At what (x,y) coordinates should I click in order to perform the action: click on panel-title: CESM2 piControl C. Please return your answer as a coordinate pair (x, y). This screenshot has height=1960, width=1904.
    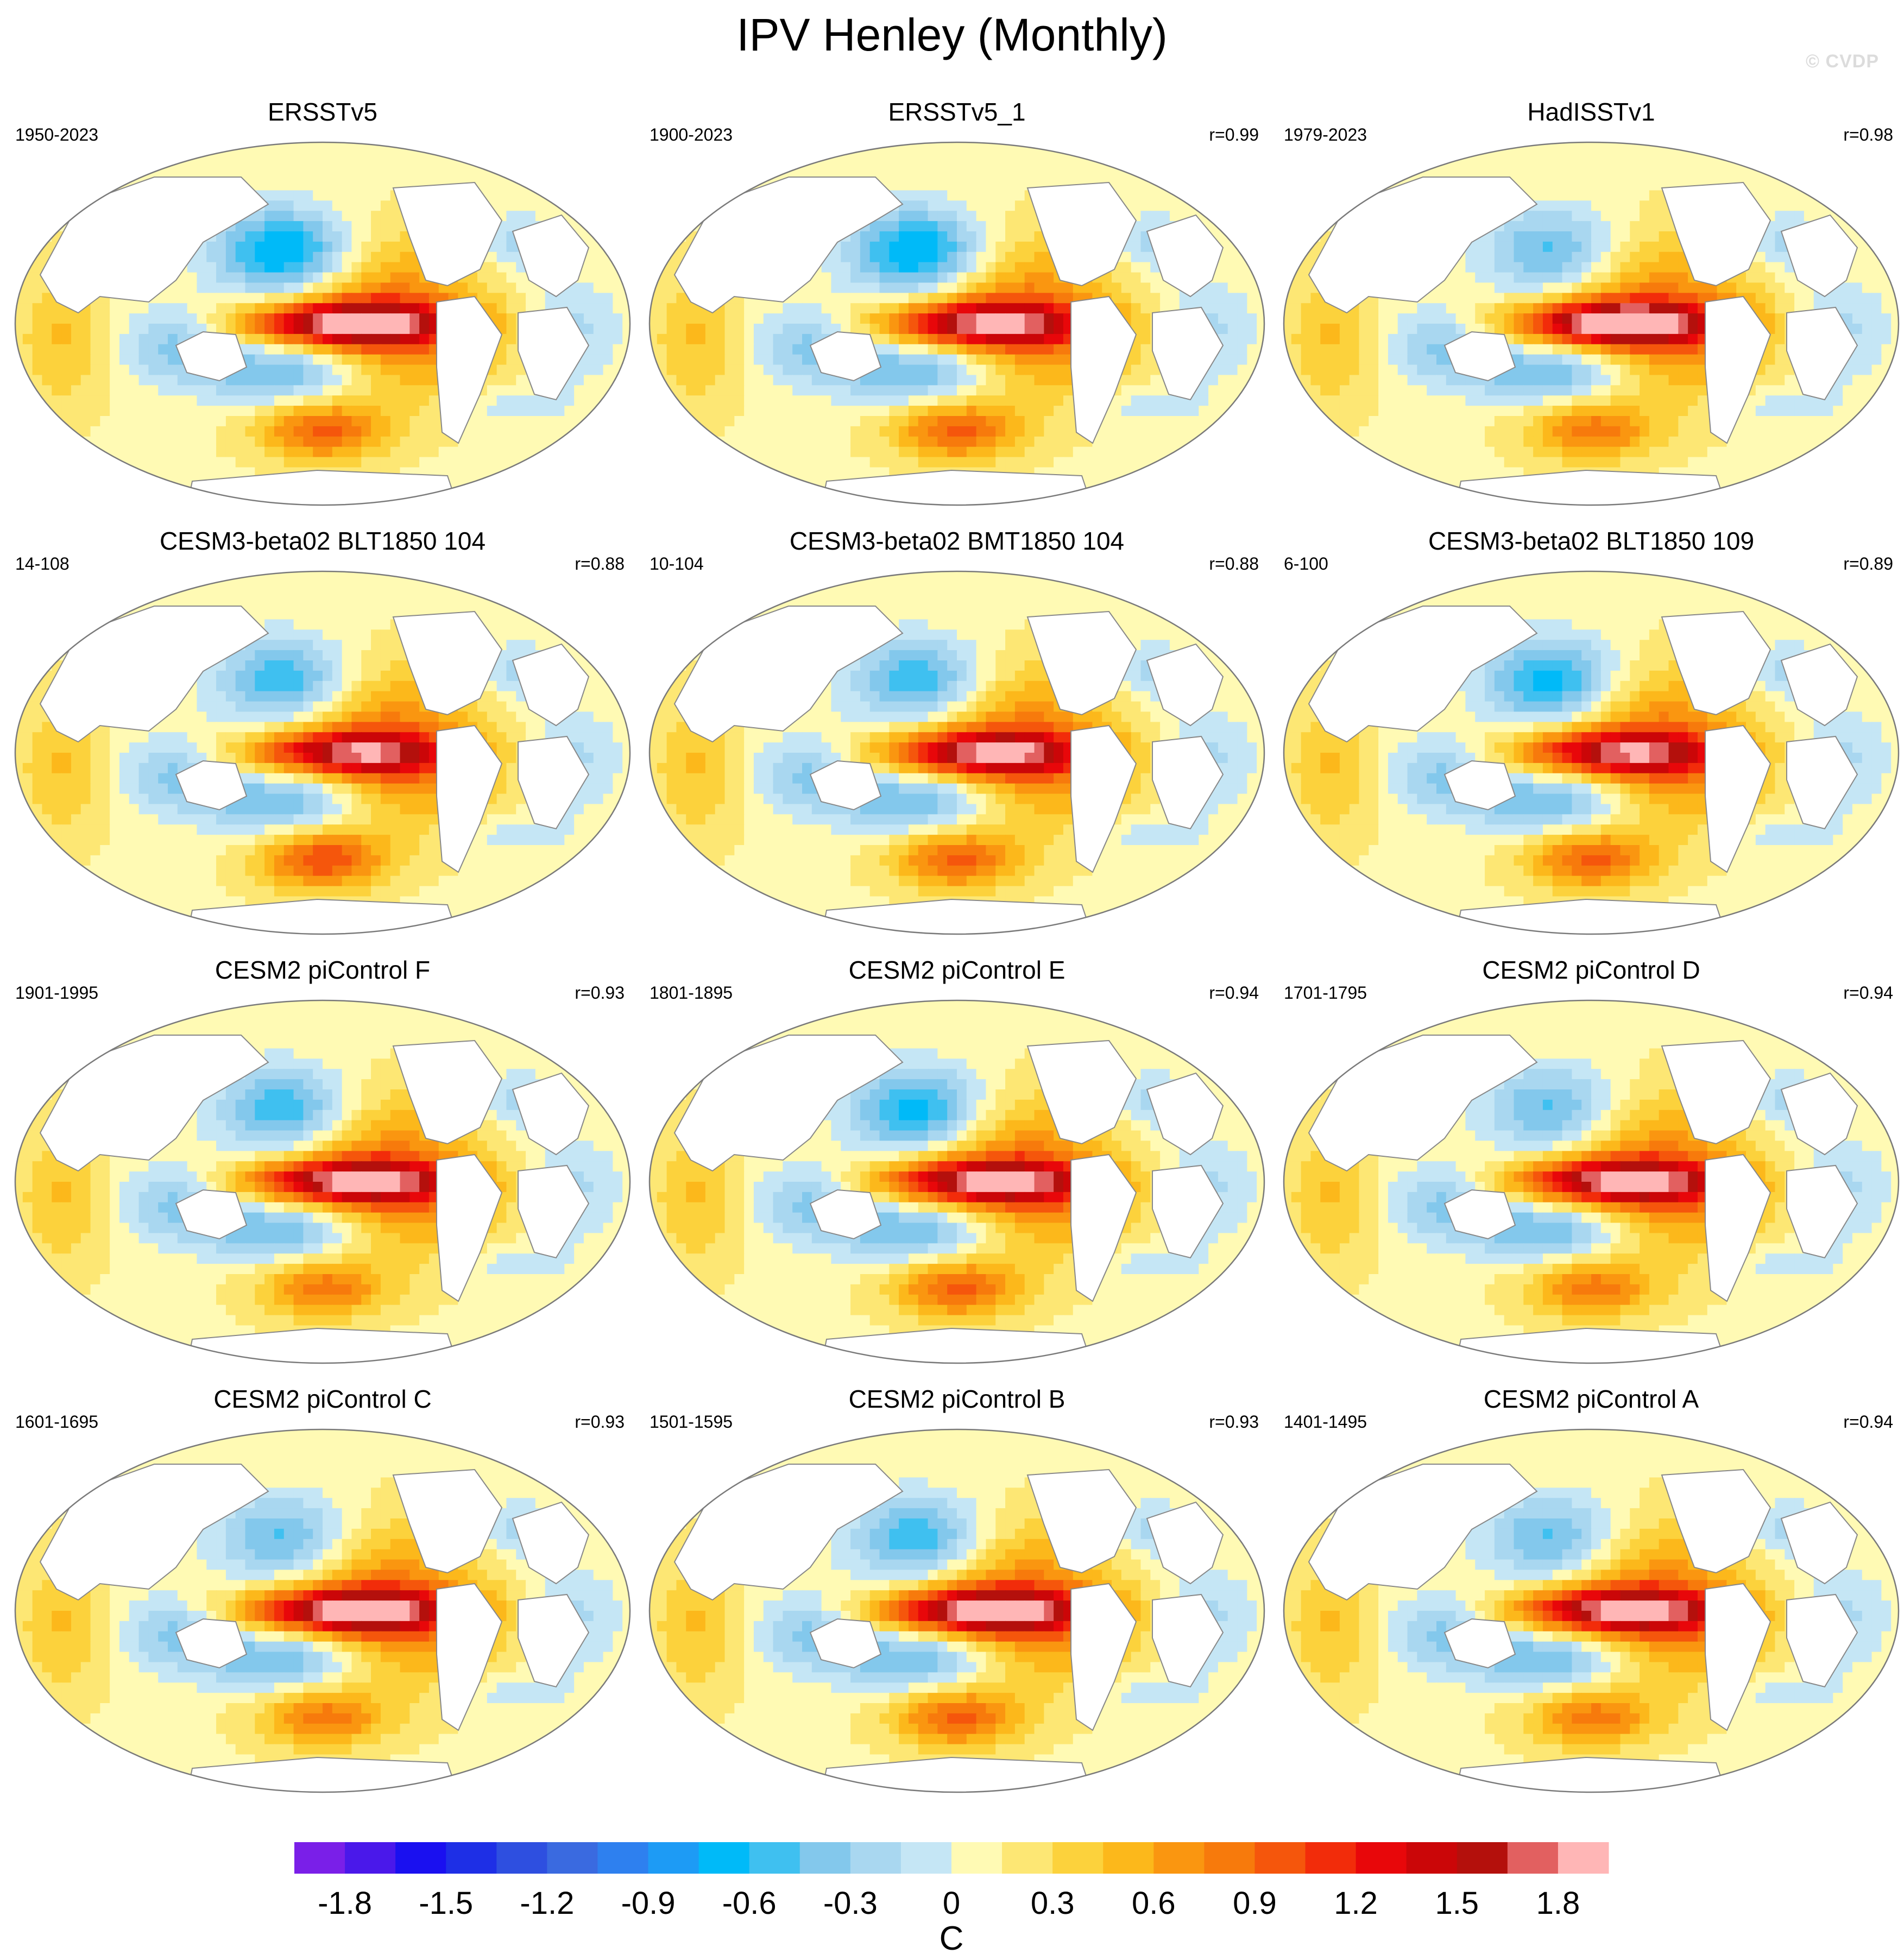
    Looking at the image, I should click on (322, 1399).